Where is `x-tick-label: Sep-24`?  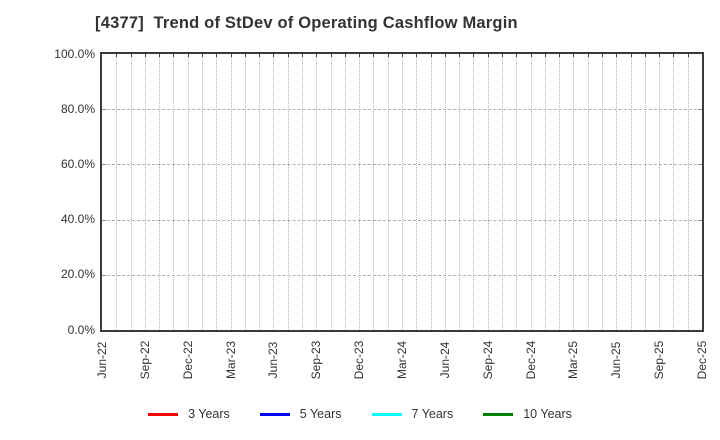 x-tick-label: Sep-24 is located at coordinates (487, 360).